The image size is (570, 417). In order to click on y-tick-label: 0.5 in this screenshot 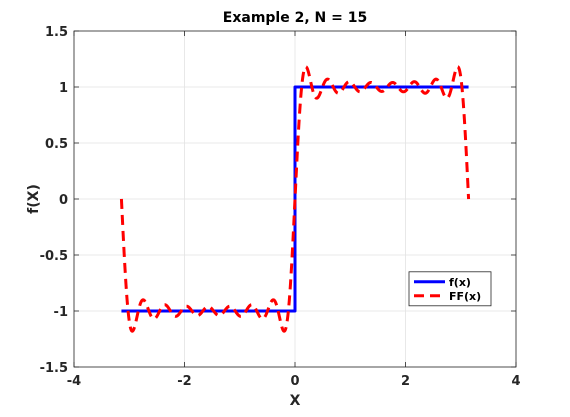, I will do `click(56, 144)`.